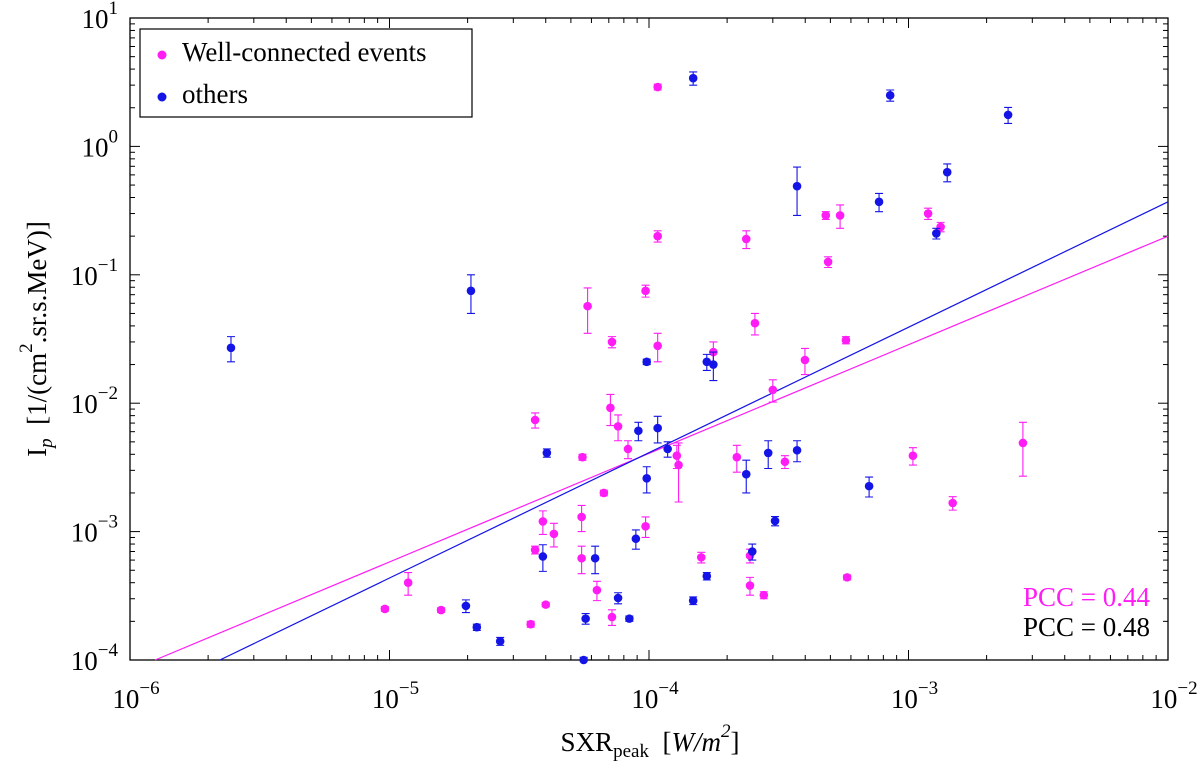  I want to click on tick-label: 10⁻⁶, so click(135, 696).